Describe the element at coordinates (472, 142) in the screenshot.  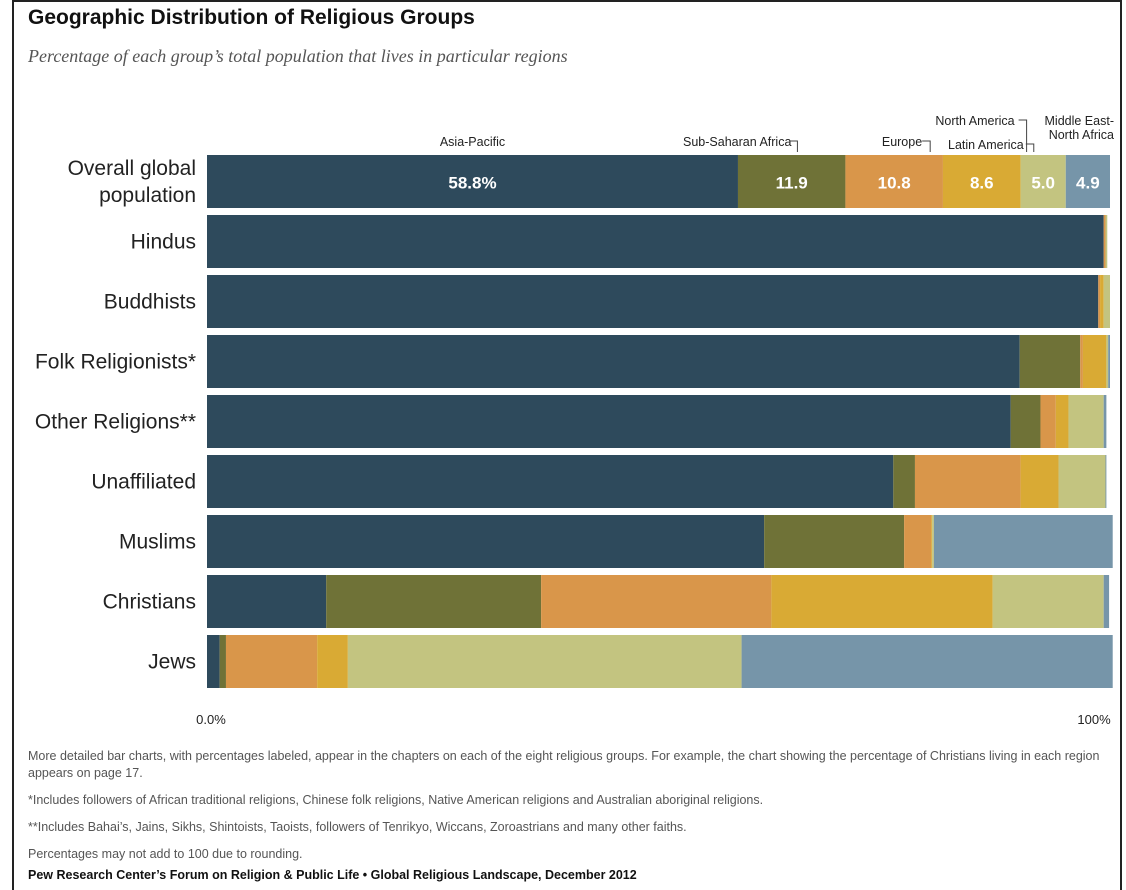
I see `legend-label-asia-pacific: Asia-Pacific` at that location.